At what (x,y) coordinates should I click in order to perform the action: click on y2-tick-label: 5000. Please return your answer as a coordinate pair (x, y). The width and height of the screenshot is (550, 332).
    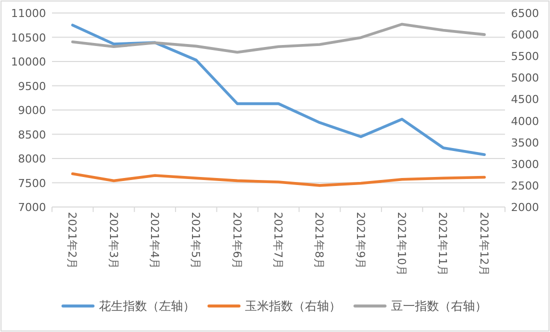
    Looking at the image, I should click on (525, 78).